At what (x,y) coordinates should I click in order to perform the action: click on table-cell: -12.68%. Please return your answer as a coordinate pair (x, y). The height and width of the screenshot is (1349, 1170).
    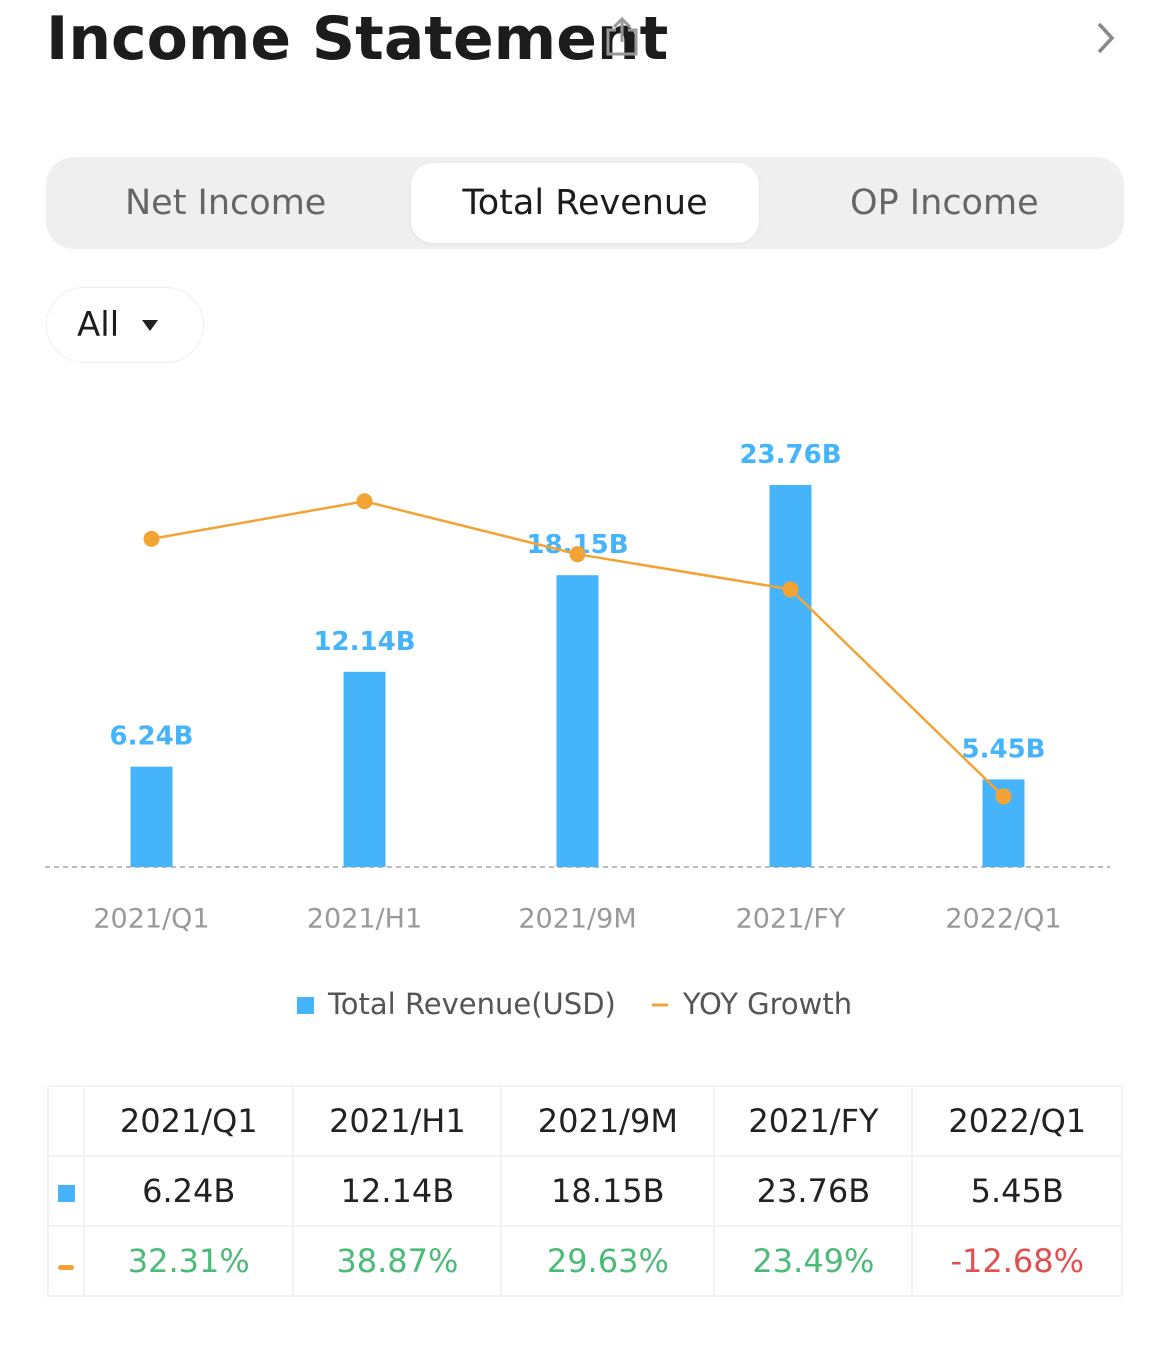
    Looking at the image, I should click on (1017, 1261).